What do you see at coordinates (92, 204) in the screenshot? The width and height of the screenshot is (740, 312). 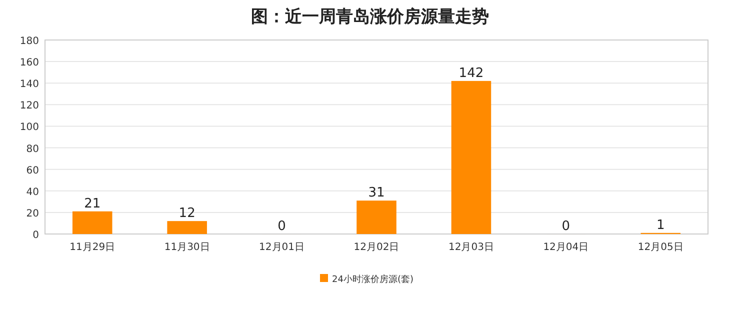 I see `data-label: 21` at bounding box center [92, 204].